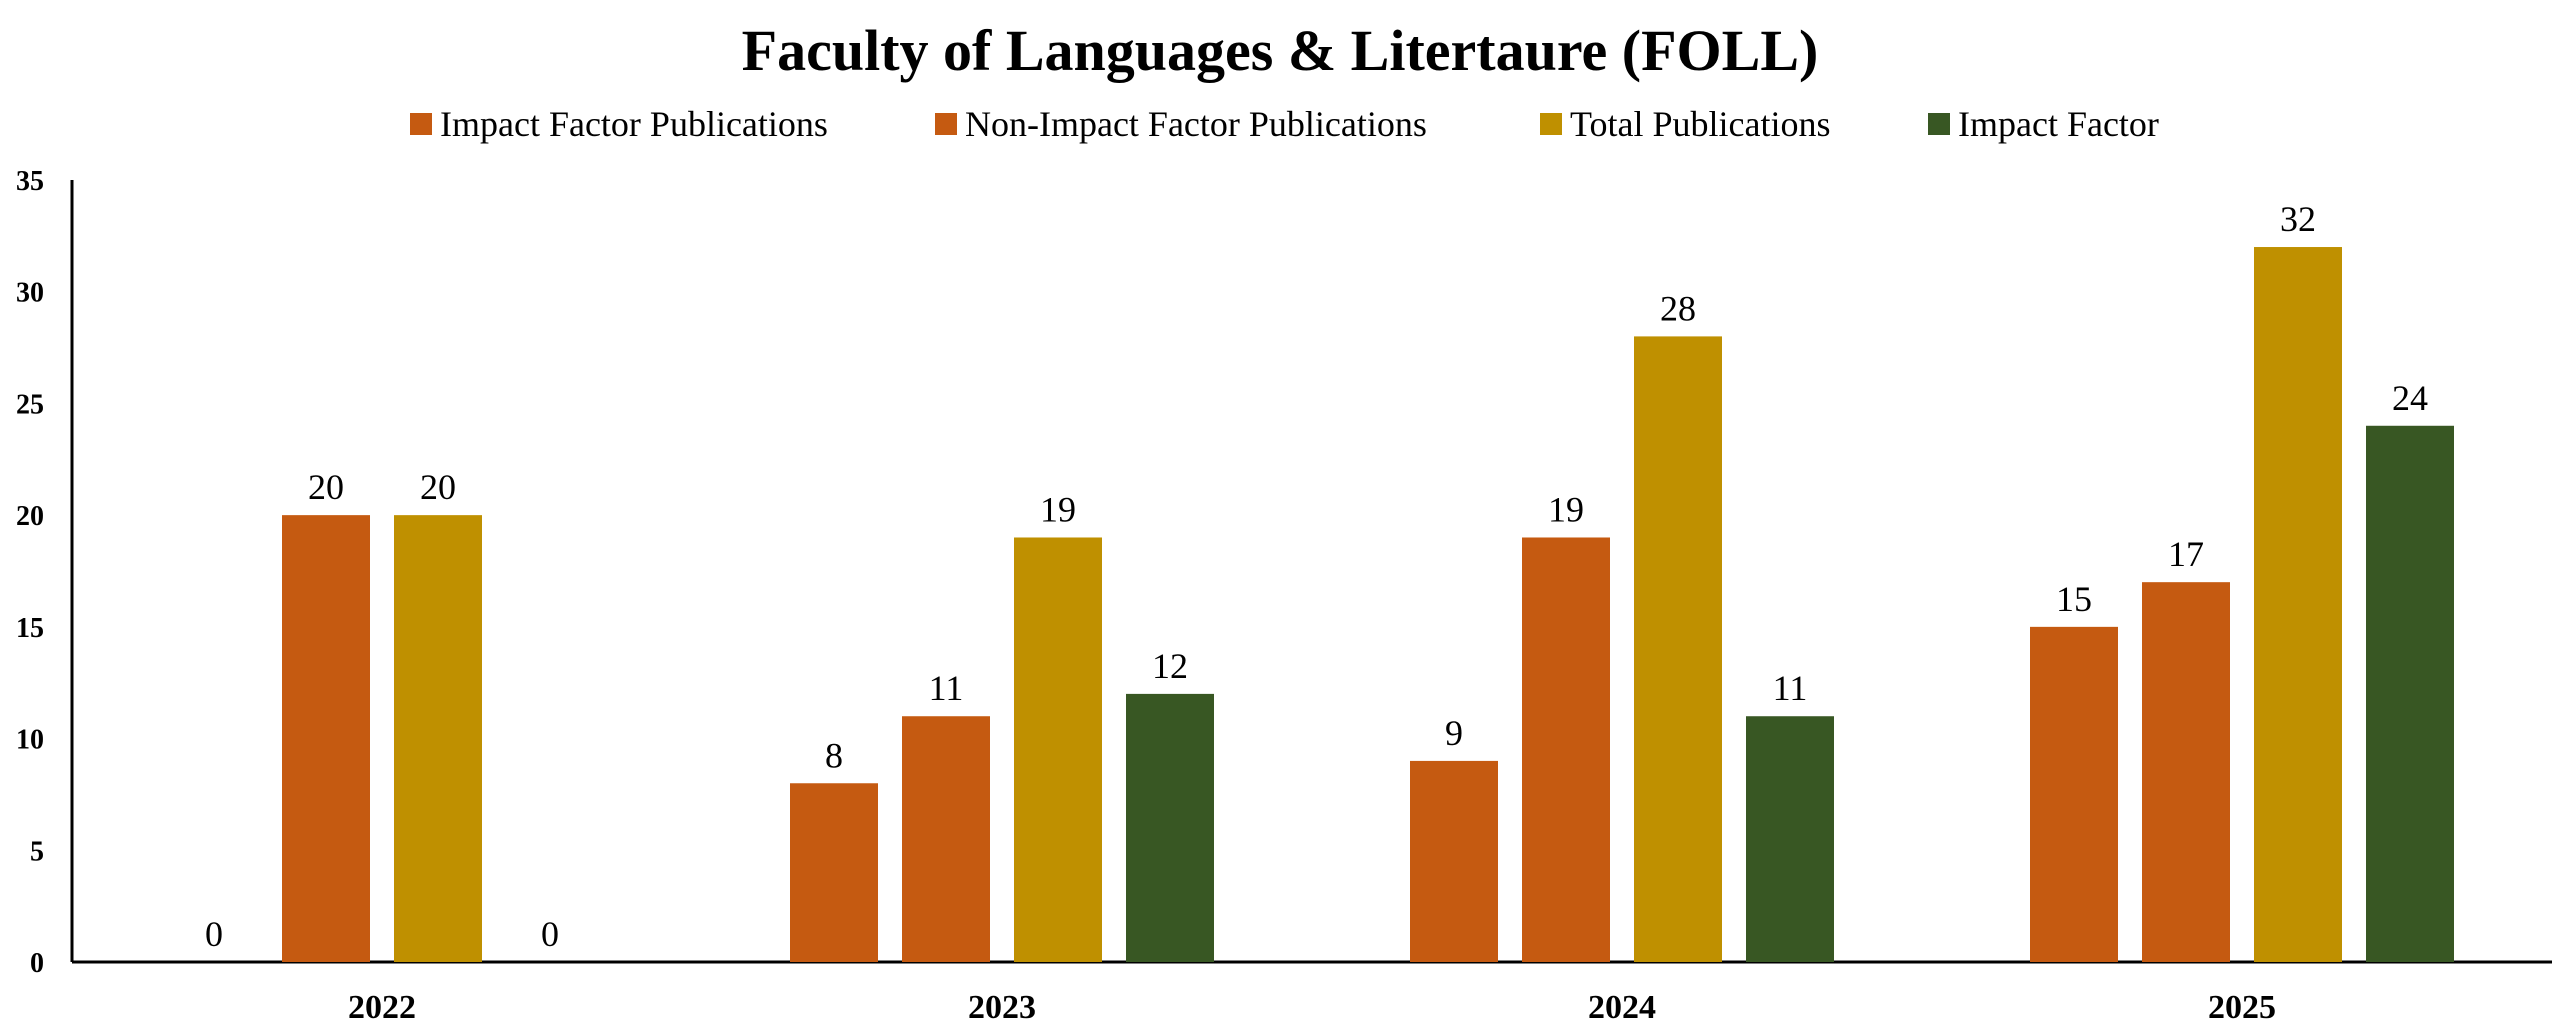  Describe the element at coordinates (2298, 219) in the screenshot. I see `data-label-total-publications-2025: 32` at that location.